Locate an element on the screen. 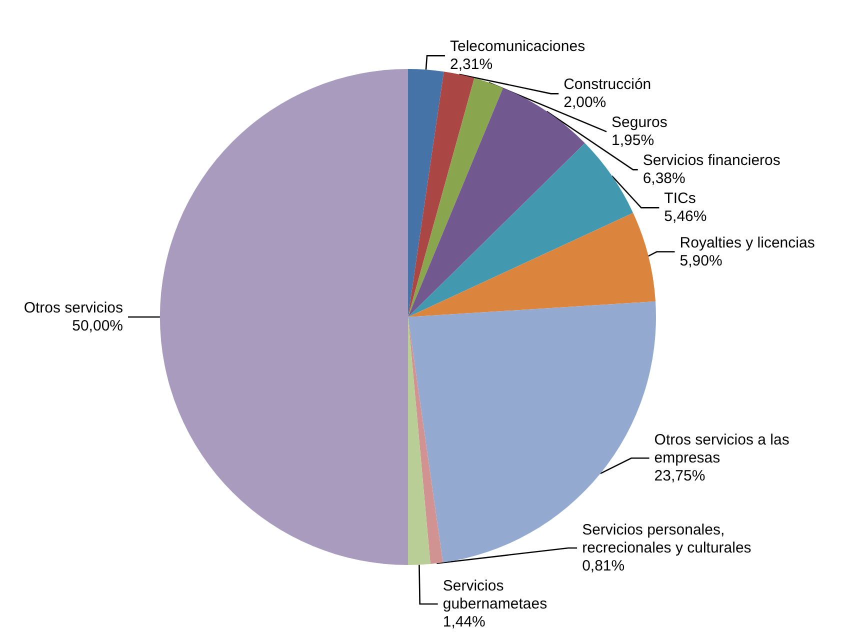 This screenshot has width=849, height=632. slice-label: Otros servicios is located at coordinates (73, 308).